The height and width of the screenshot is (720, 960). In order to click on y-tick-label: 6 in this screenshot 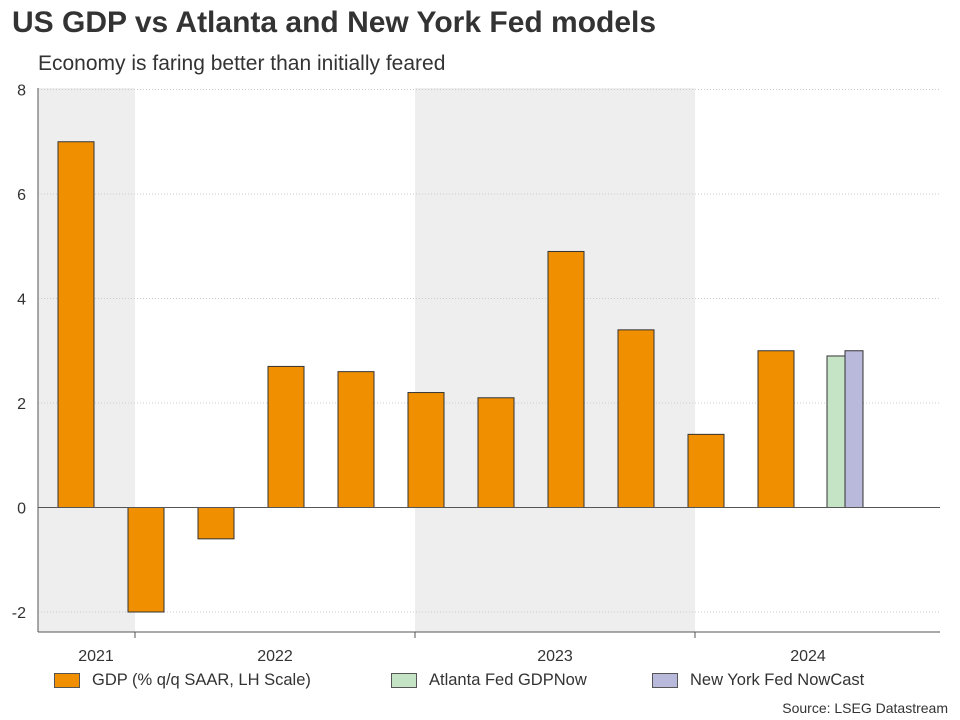, I will do `click(21, 195)`.